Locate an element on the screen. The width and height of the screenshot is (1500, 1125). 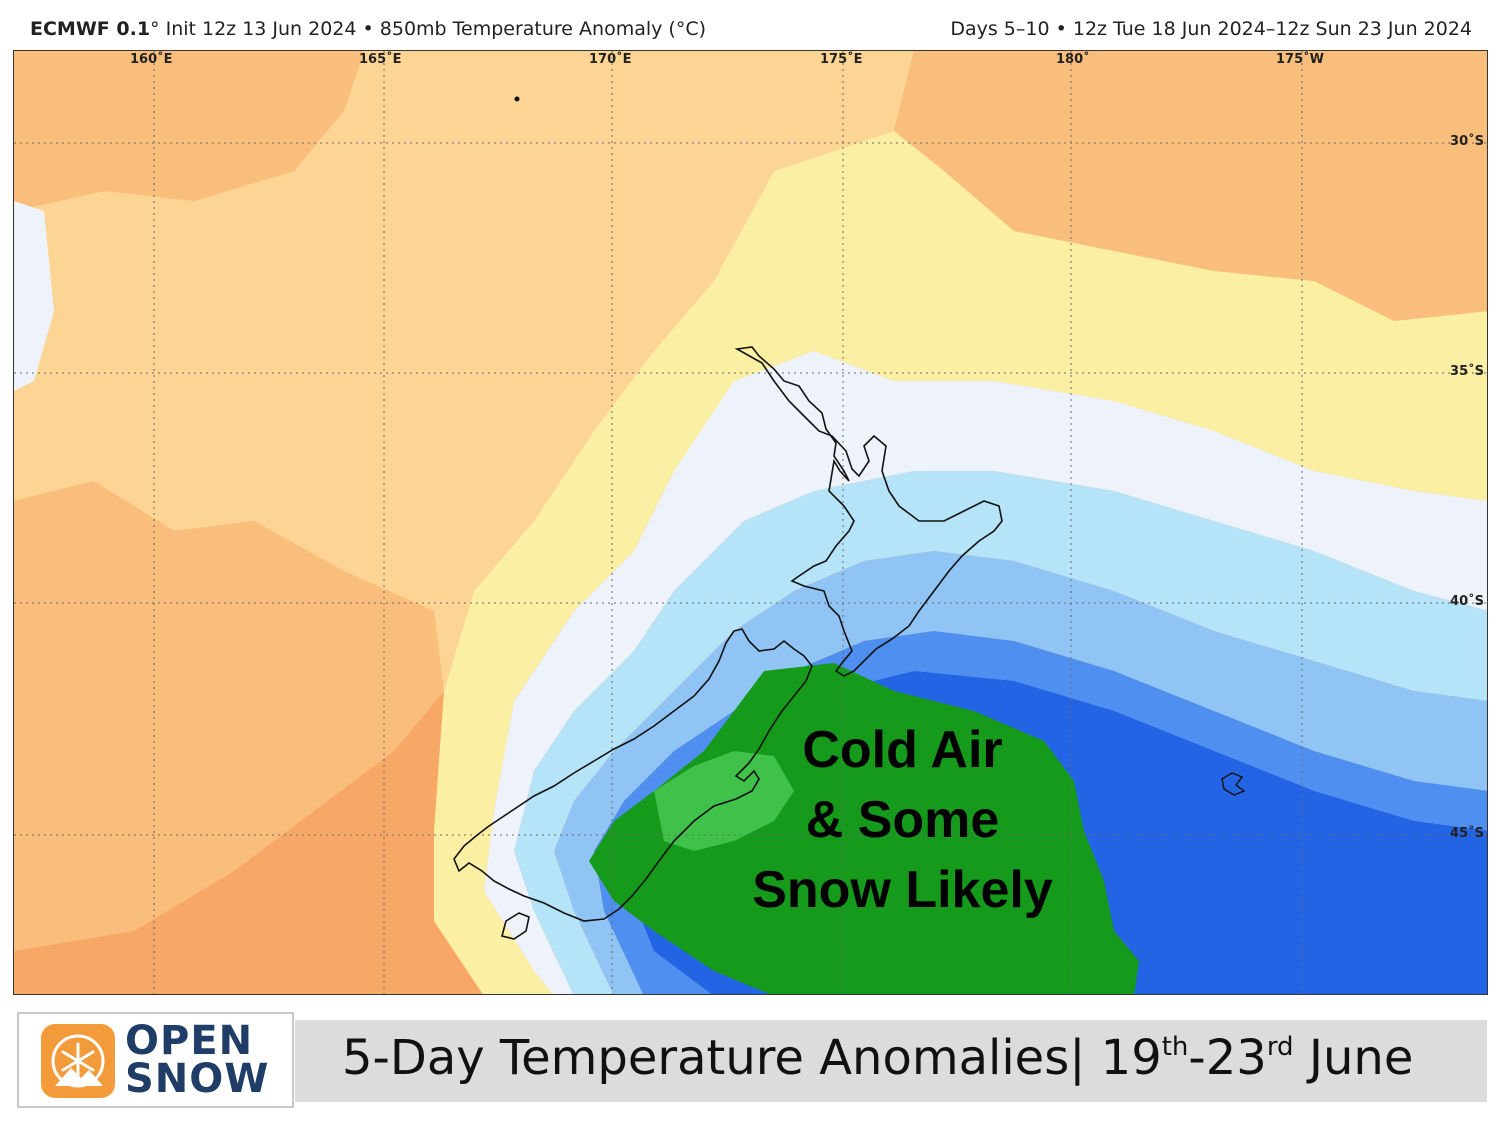
lat-label-40s: 40˚S is located at coordinates (1467, 601).